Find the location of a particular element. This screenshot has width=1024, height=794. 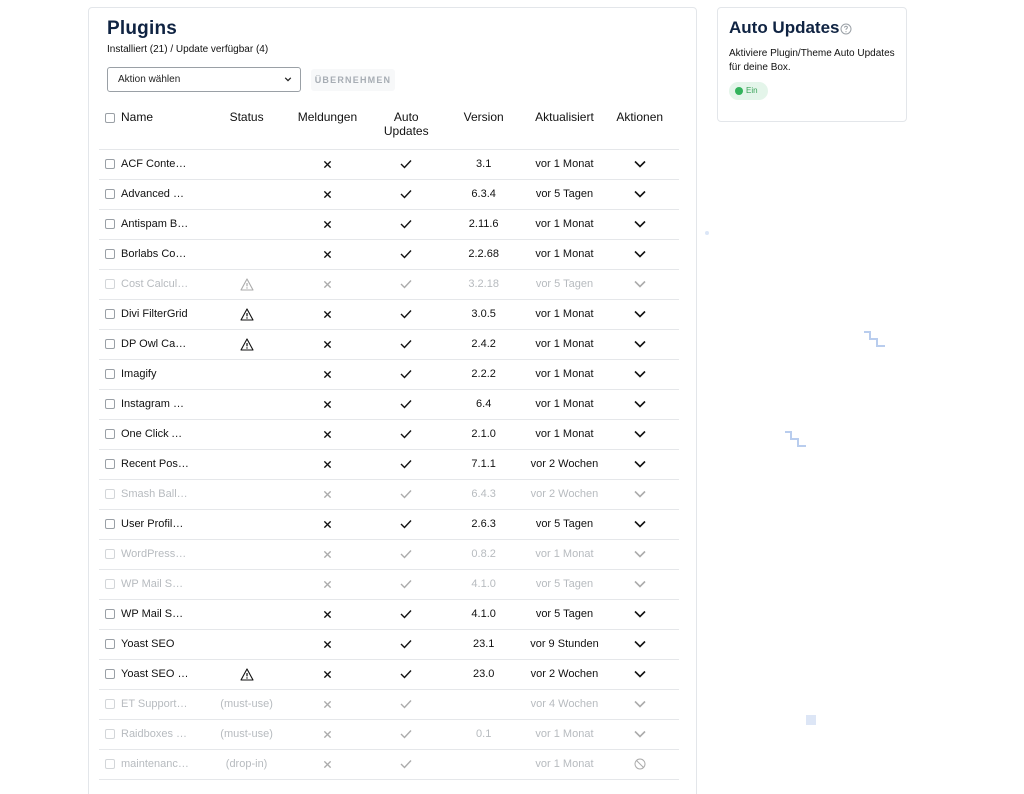

plugin-name-cell: Divi FilterGrid is located at coordinates (155, 314).